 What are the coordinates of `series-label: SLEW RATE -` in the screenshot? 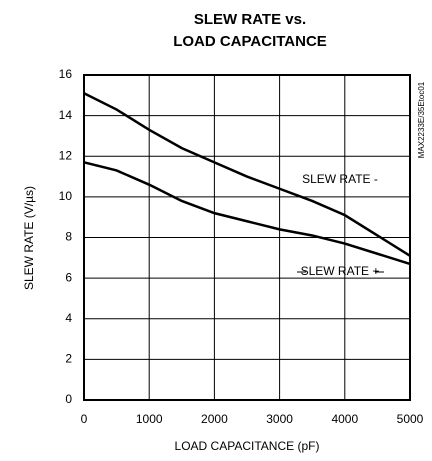 It's located at (340, 179).